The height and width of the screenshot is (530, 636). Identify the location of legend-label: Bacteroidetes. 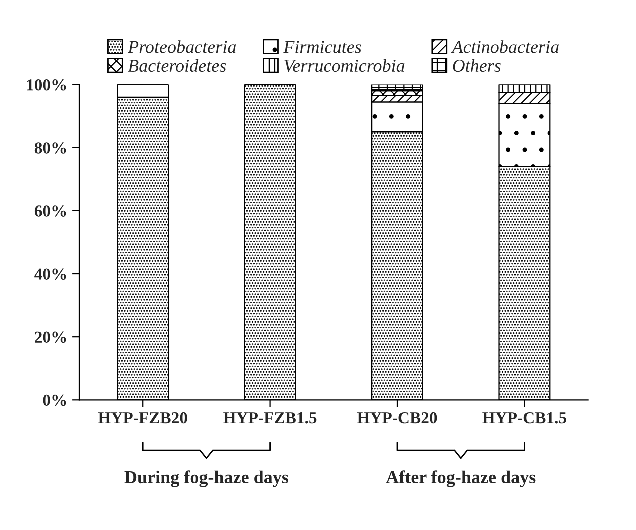
(177, 65).